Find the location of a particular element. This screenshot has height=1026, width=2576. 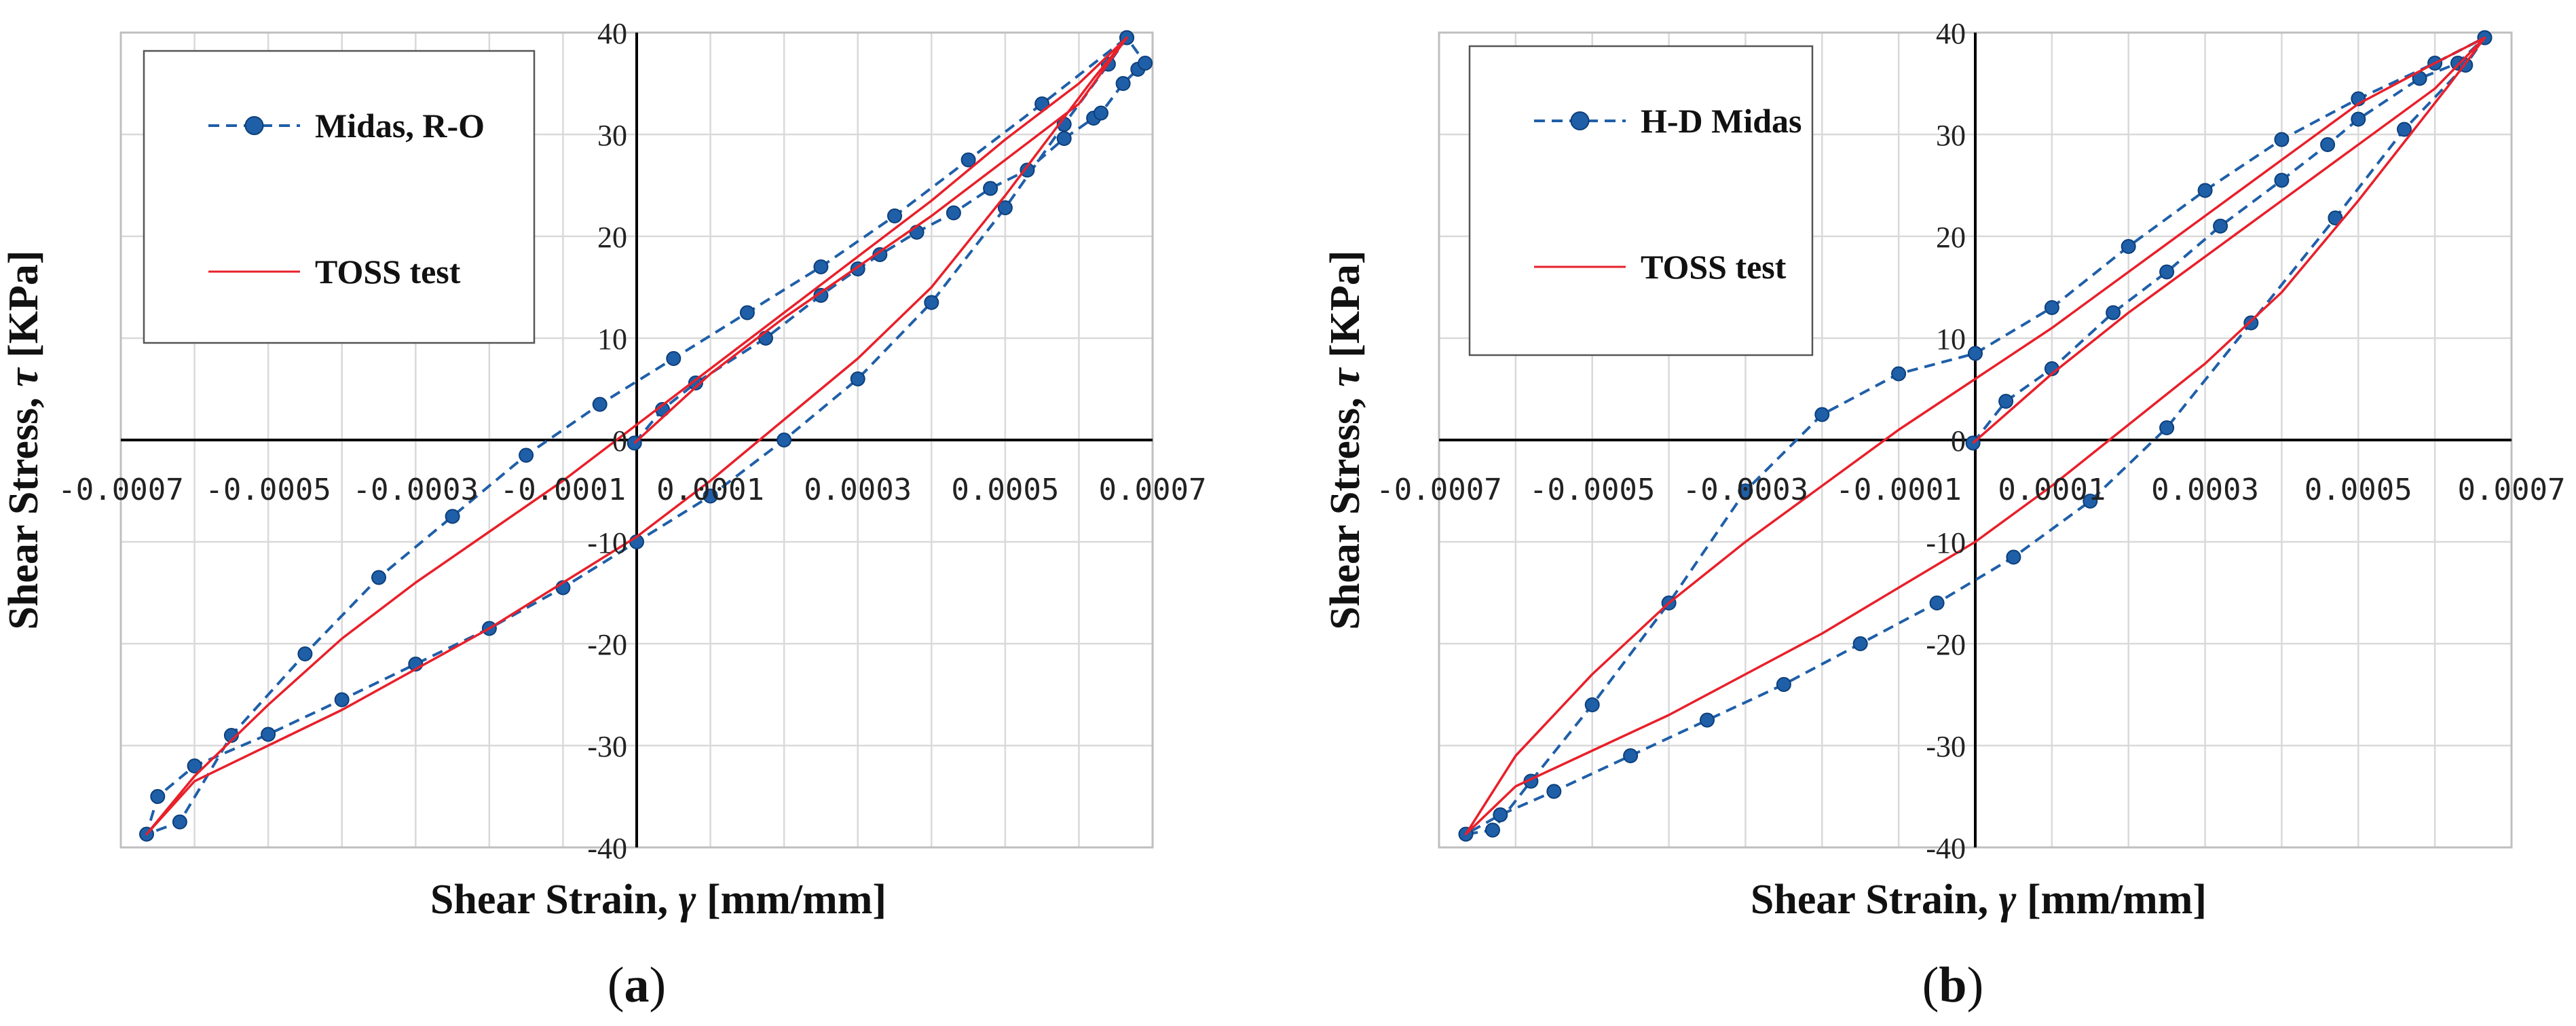

legend-label: H-D Midas is located at coordinates (1722, 121).